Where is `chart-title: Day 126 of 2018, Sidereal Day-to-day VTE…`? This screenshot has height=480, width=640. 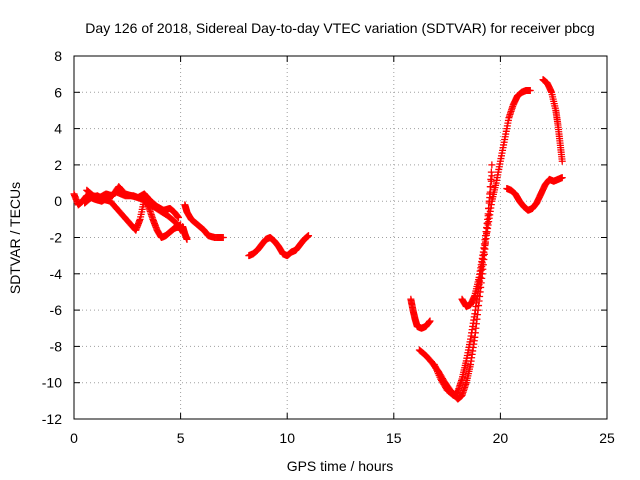
chart-title: Day 126 of 2018, Sidereal Day-to-day VTE… is located at coordinates (339, 28).